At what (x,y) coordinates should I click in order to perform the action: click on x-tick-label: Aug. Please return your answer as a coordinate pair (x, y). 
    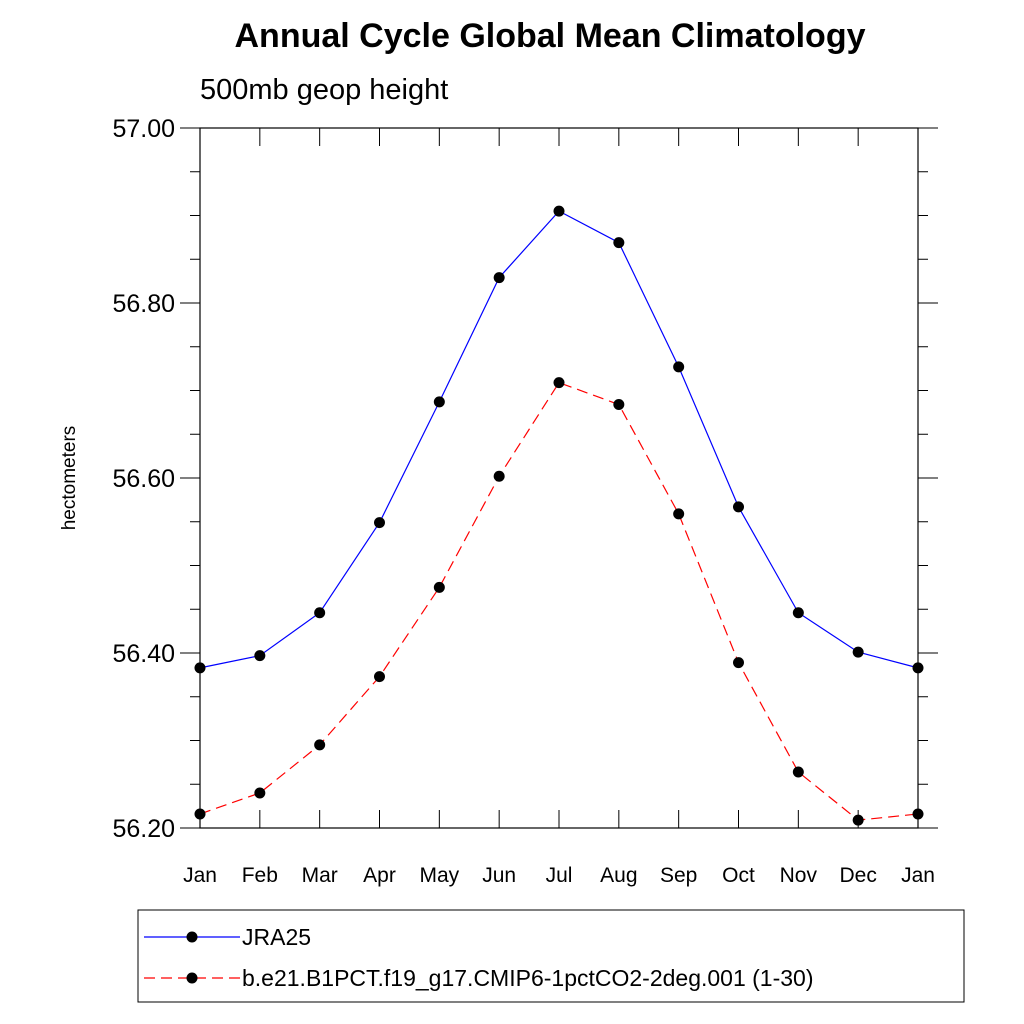
    Looking at the image, I should click on (618, 875).